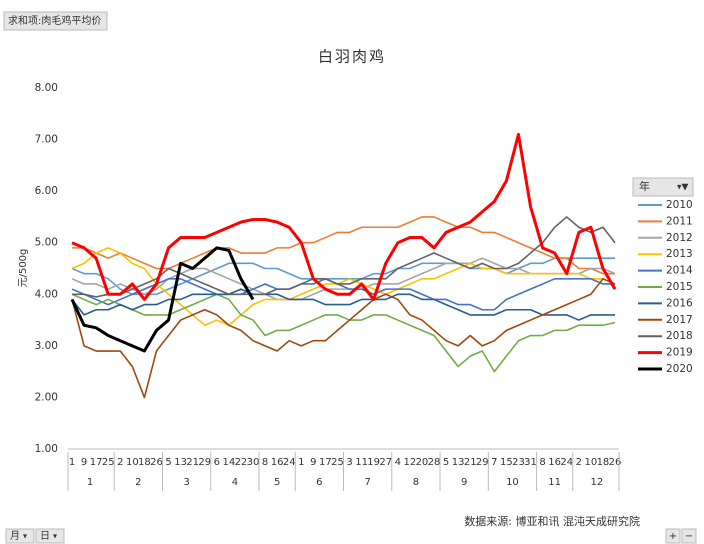  I want to click on x-tick-label: 3, so click(349, 462).